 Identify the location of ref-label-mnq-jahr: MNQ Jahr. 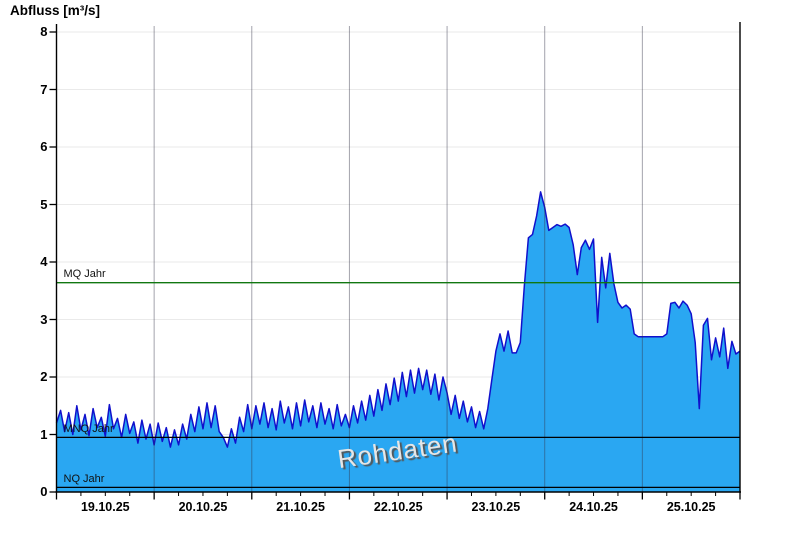
(88, 428).